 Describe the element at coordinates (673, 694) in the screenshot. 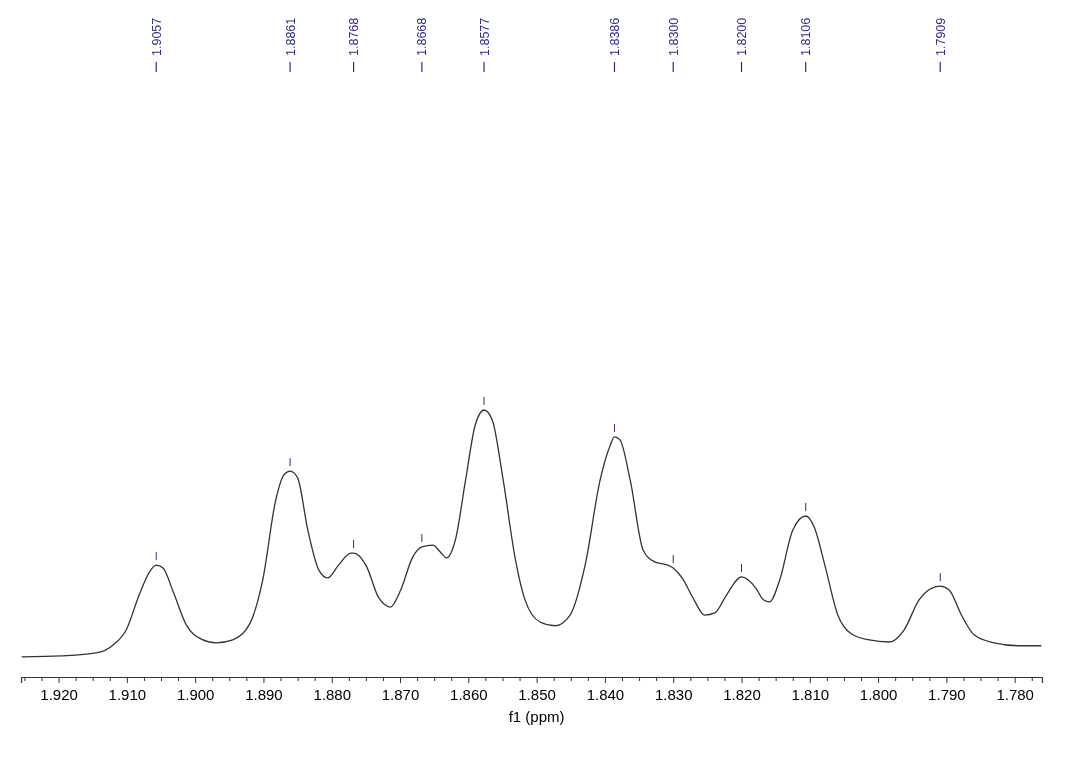

I see `x-tick-label: 1.830` at that location.